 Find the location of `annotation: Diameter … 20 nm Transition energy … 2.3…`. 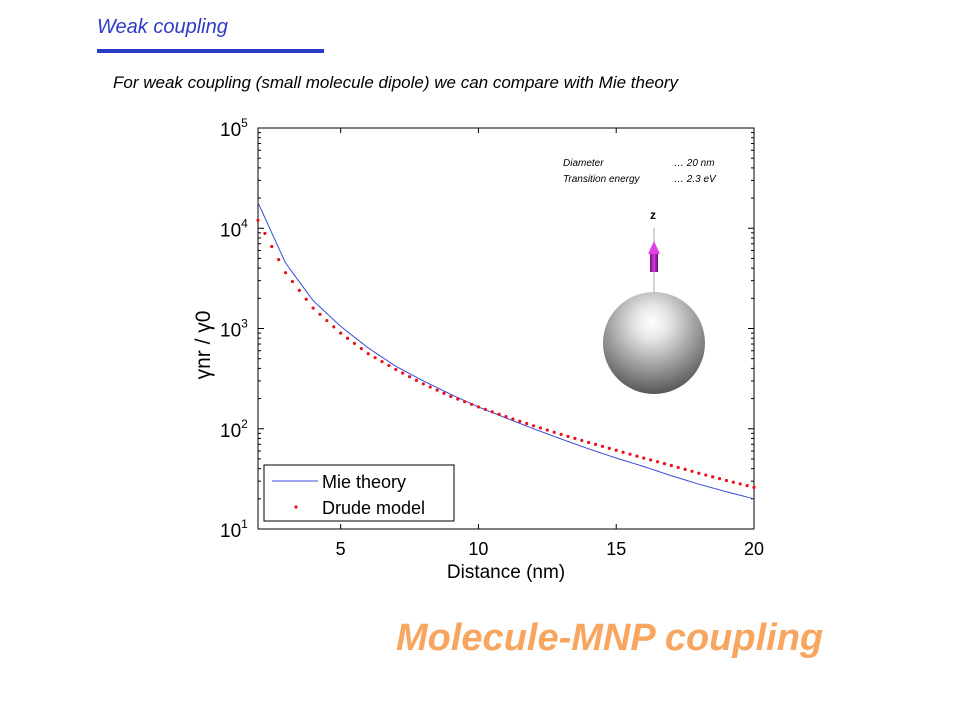

annotation: Diameter … 20 nm Transition energy … 2.3… is located at coordinates (640, 171).